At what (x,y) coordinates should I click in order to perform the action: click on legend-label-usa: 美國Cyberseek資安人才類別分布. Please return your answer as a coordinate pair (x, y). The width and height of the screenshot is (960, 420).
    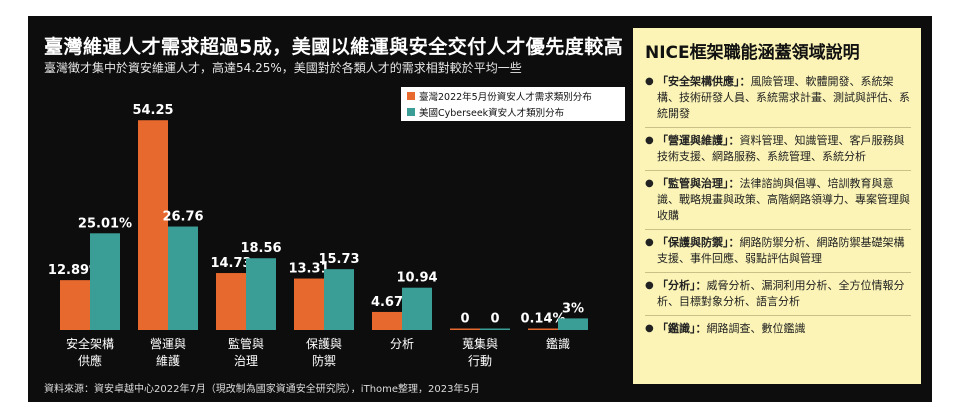
    Looking at the image, I should click on (492, 113).